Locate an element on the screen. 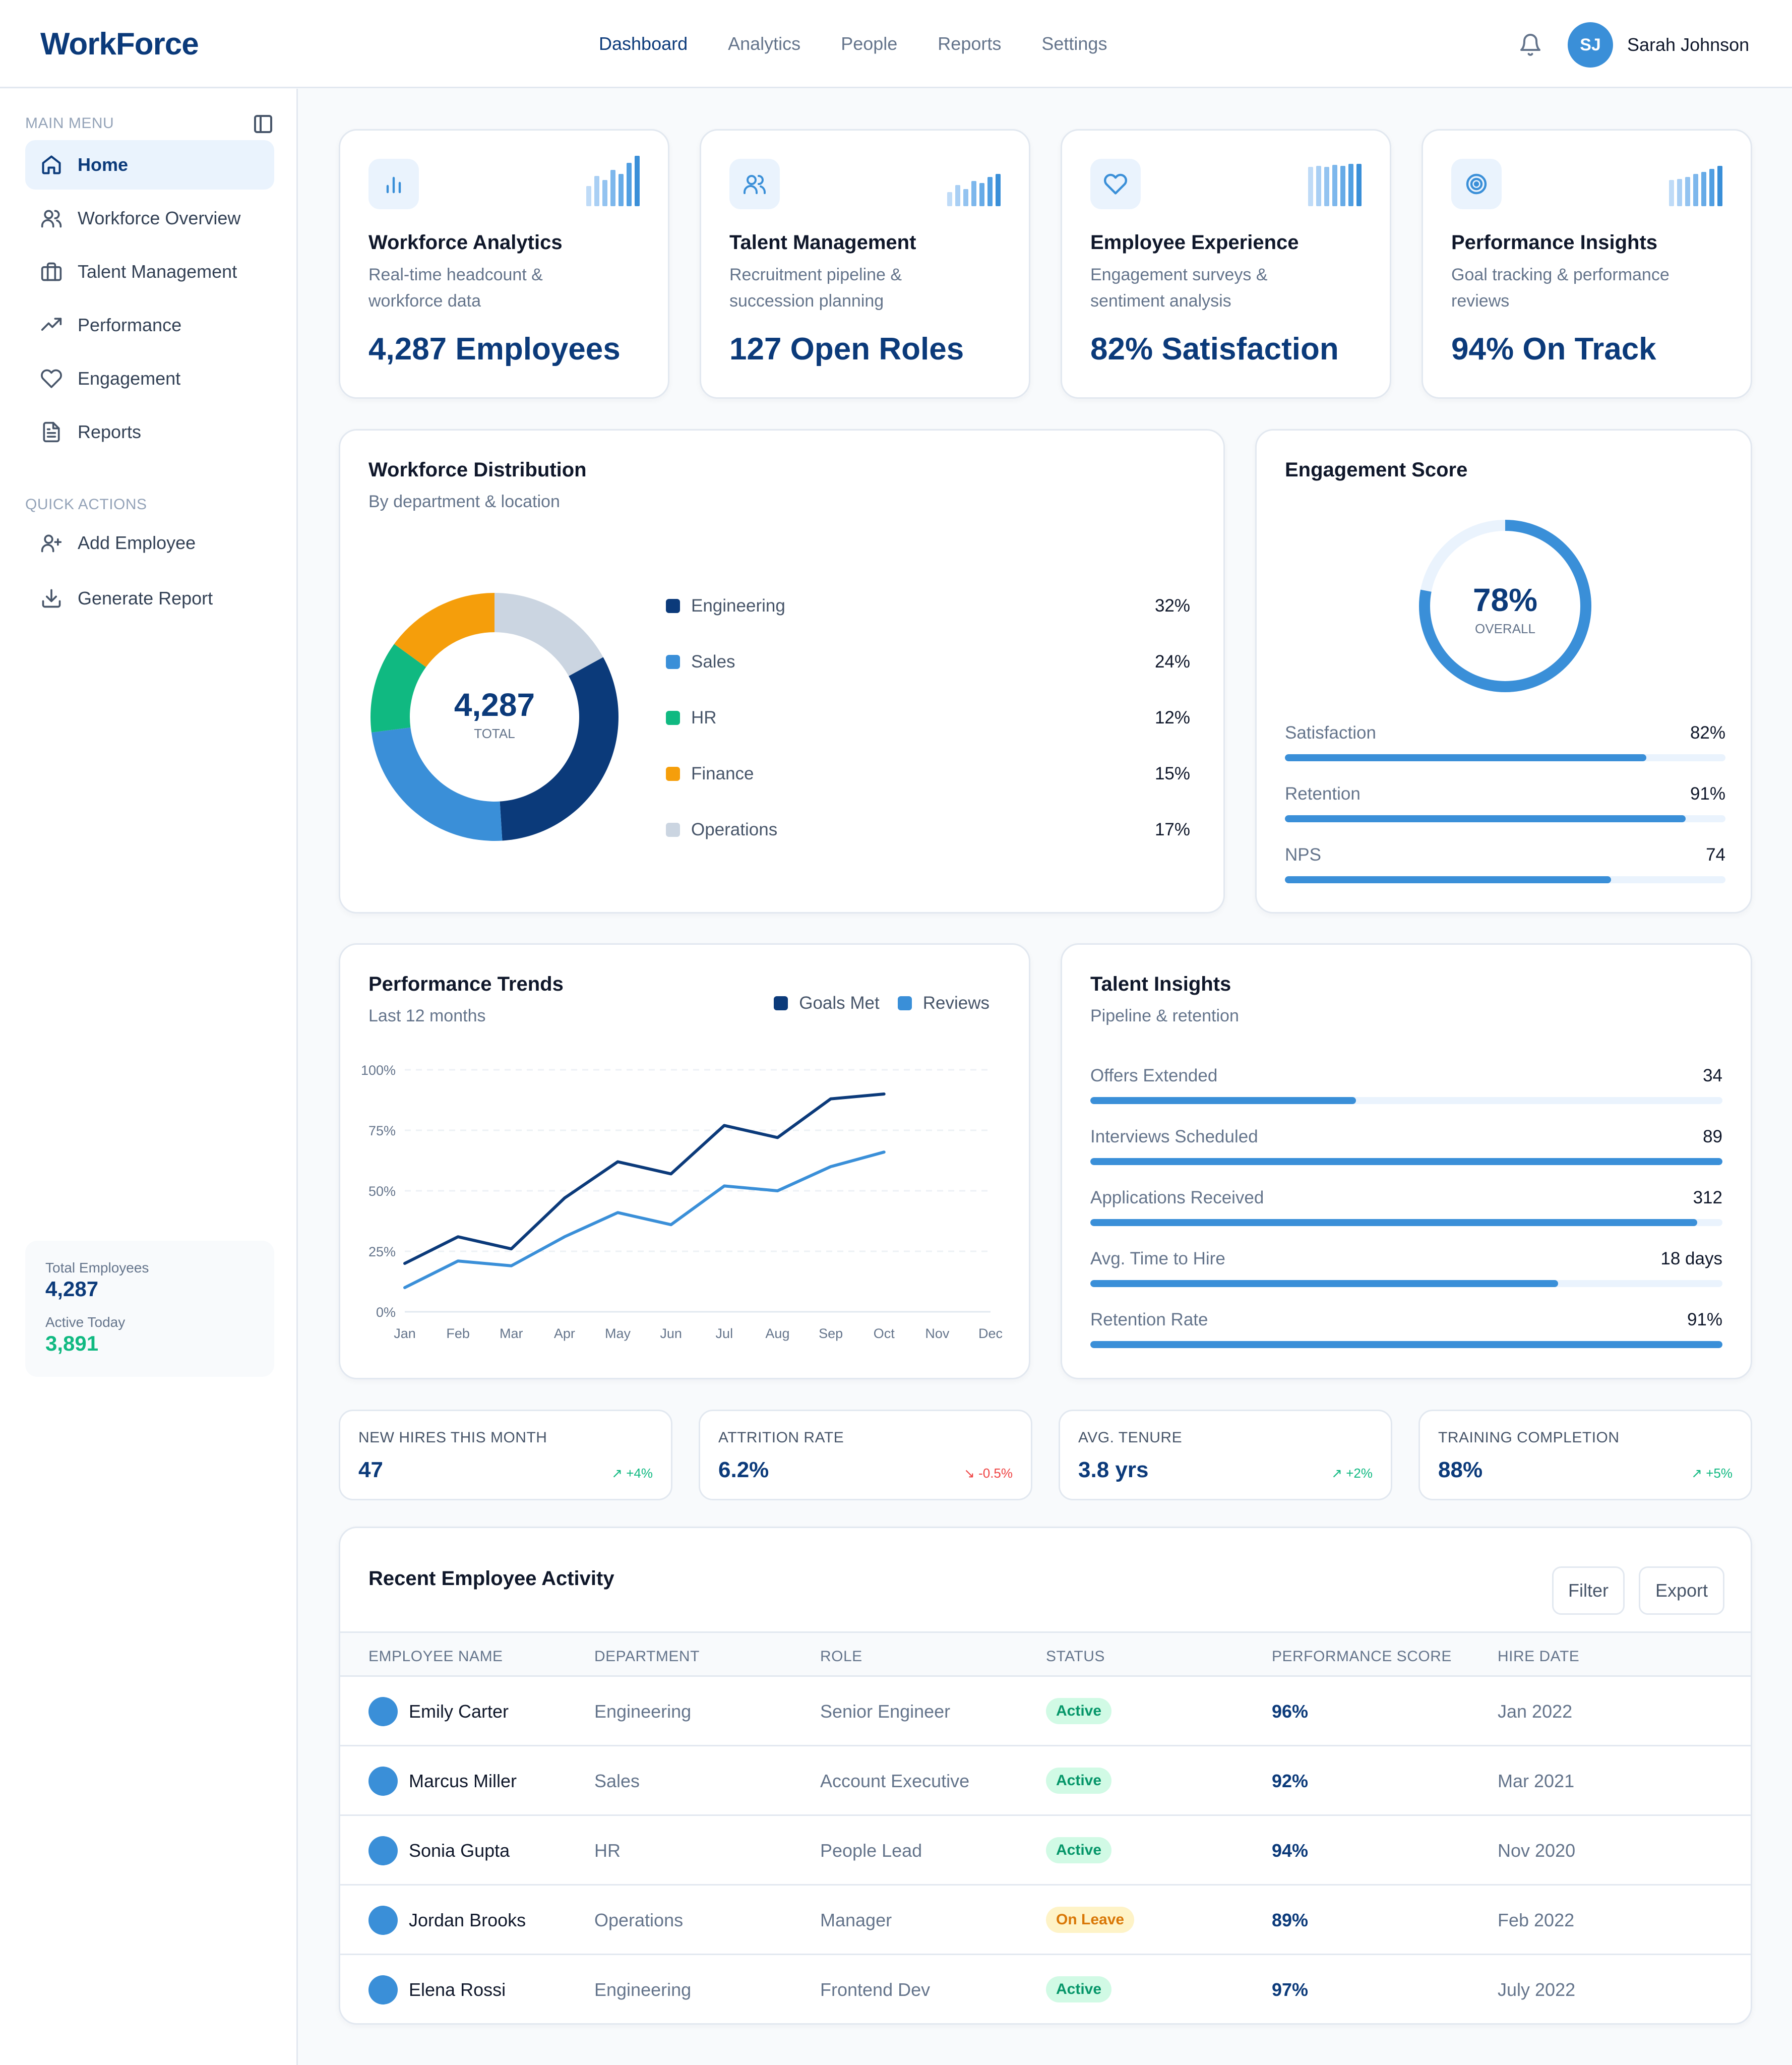 The width and height of the screenshot is (1792, 2065). bell-icon is located at coordinates (1530, 44).